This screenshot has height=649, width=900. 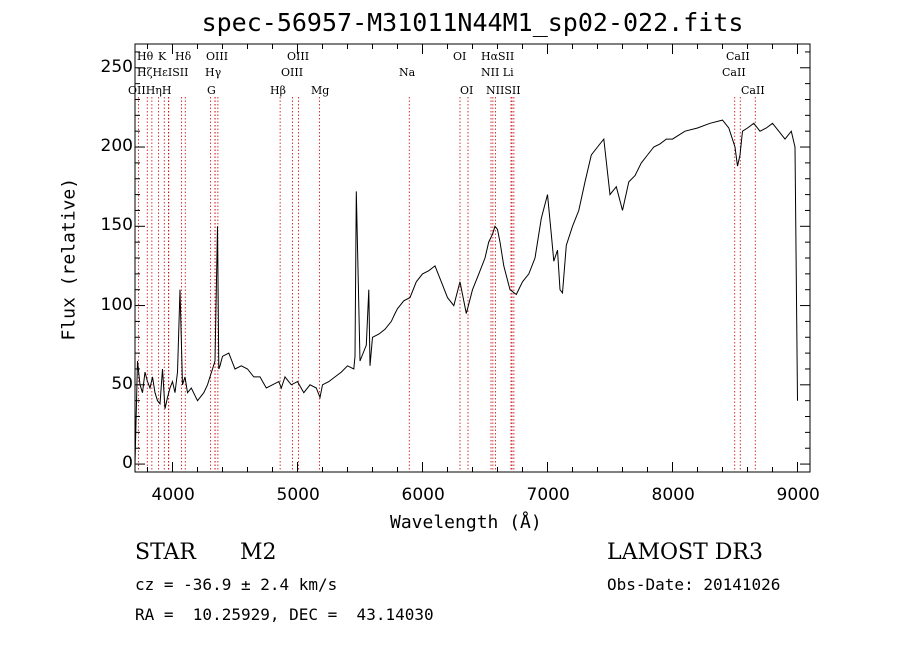 I want to click on x-tick-label: 9000, so click(x=798, y=495).